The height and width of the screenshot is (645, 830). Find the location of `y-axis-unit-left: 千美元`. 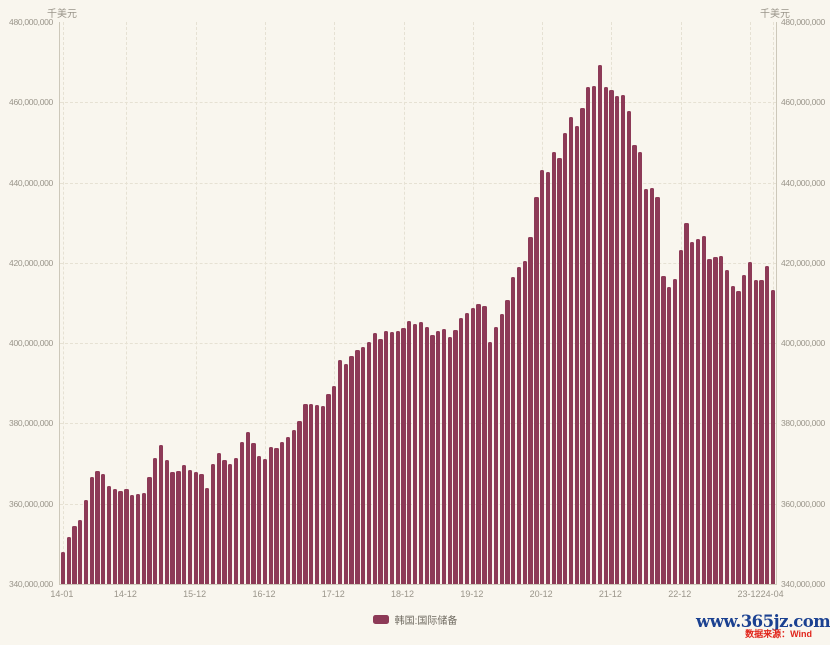

y-axis-unit-left: 千美元 is located at coordinates (62, 14).